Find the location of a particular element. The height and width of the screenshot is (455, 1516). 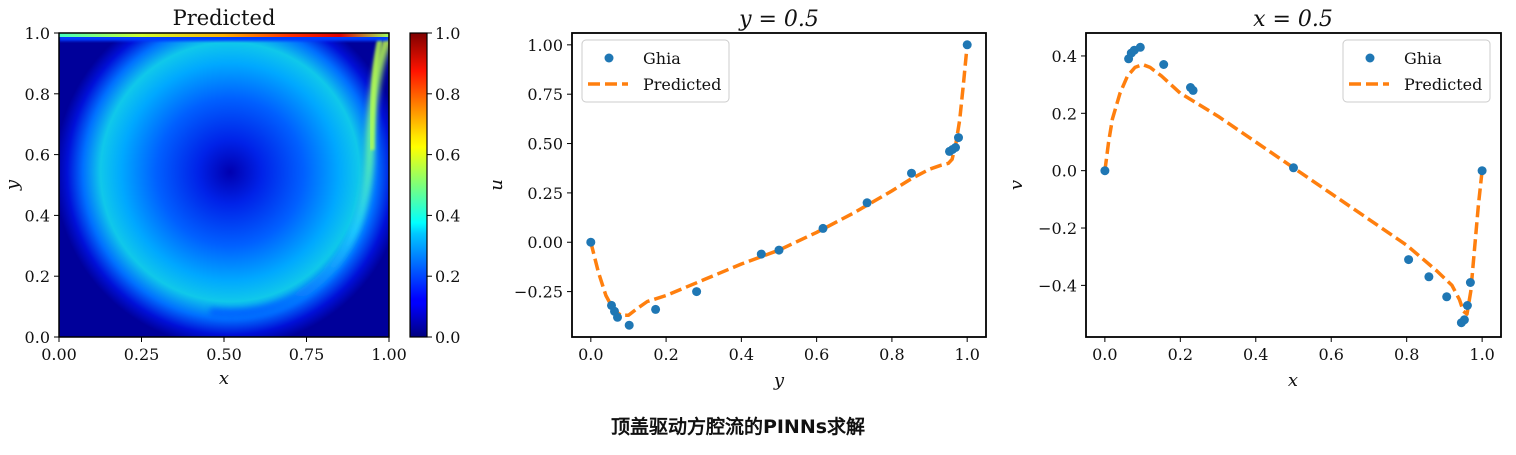

heatmap-field is located at coordinates (224, 185).